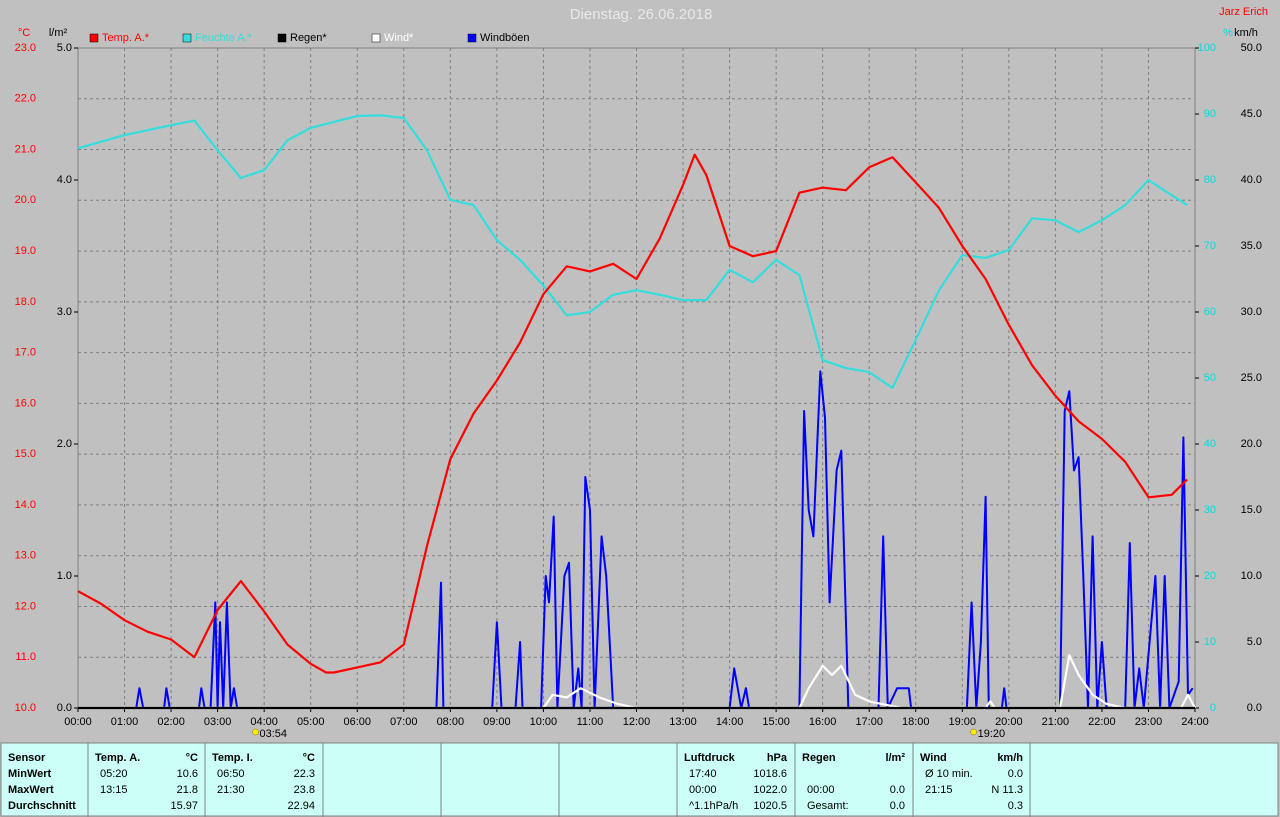  Describe the element at coordinates (1228, 33) in the screenshot. I see `axis-unit: %` at that location.